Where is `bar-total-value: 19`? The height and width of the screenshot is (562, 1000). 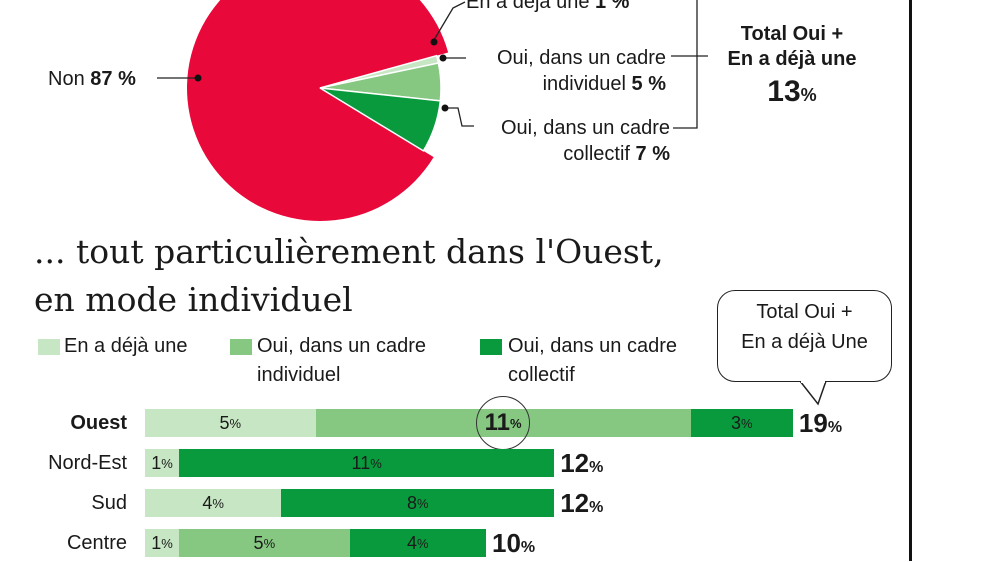
bar-total-value: 19 is located at coordinates (813, 423).